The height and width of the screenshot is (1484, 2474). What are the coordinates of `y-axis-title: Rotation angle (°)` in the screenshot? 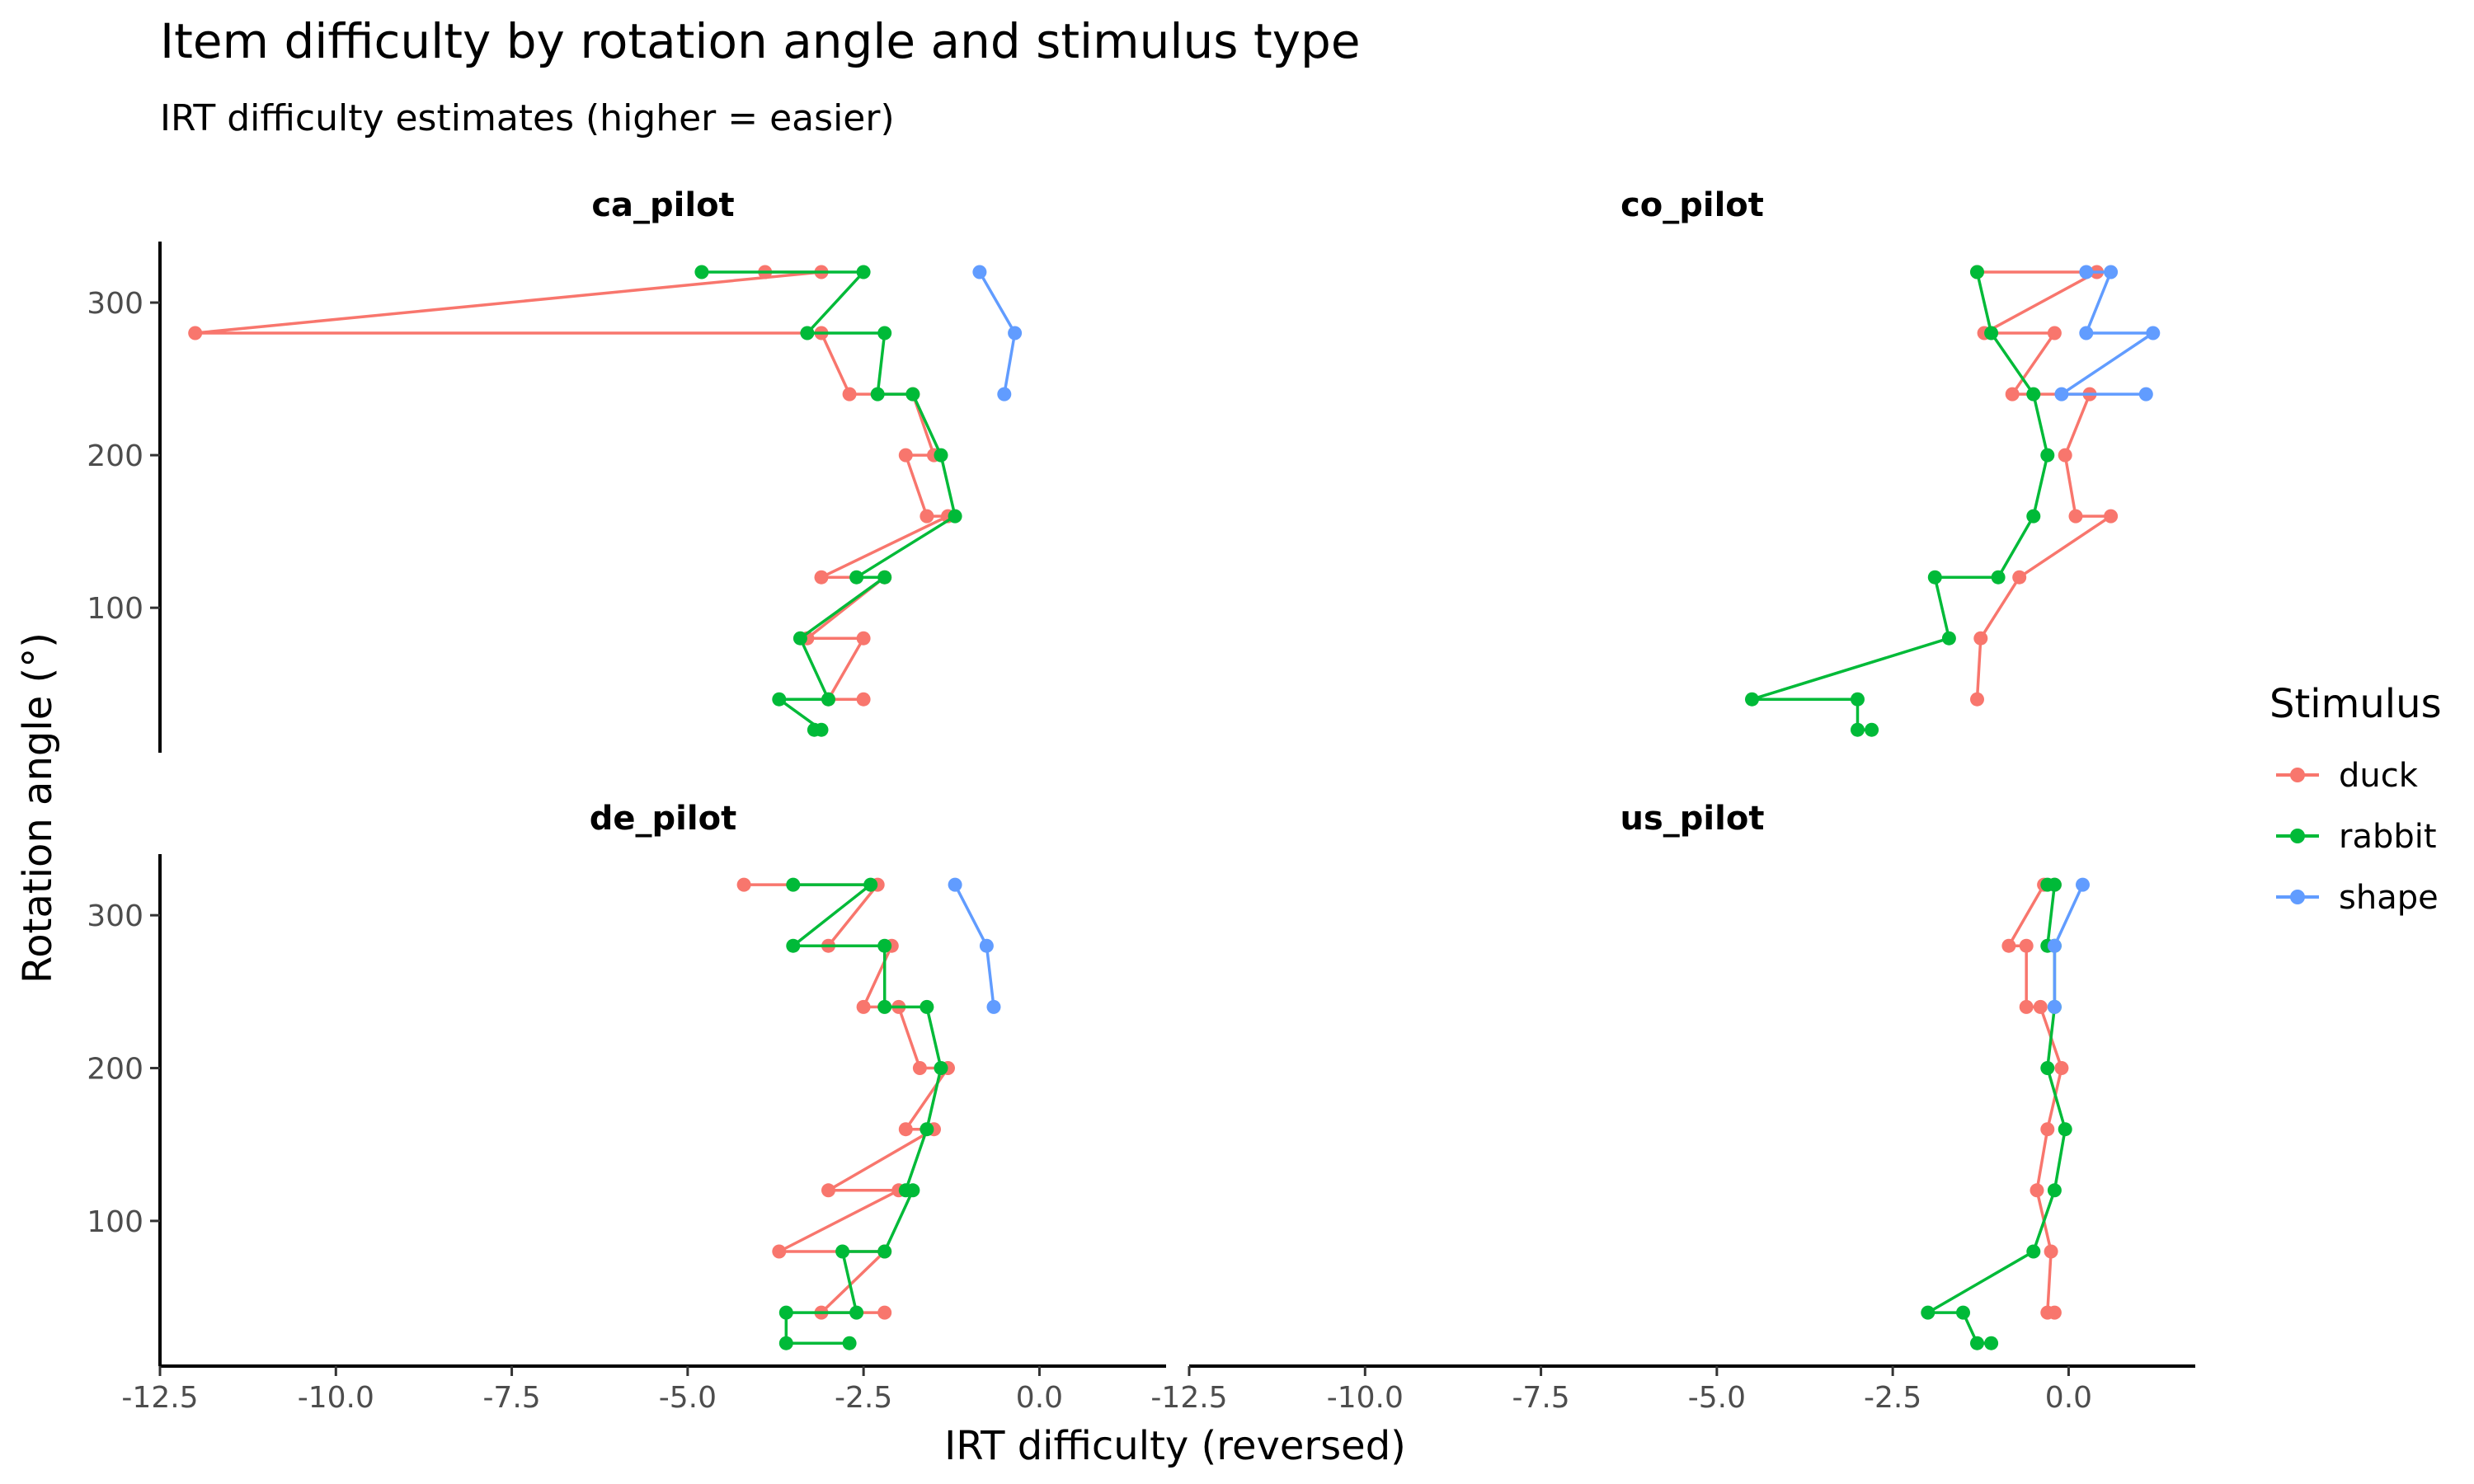 It's located at (38, 808).